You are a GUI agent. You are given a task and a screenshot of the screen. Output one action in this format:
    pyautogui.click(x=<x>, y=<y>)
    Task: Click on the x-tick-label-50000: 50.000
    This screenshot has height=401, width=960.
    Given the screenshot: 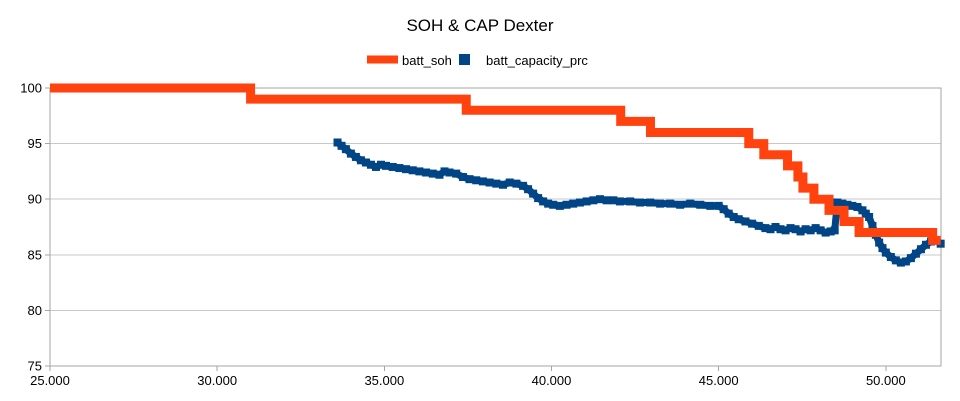 What is the action you would take?
    pyautogui.click(x=886, y=380)
    